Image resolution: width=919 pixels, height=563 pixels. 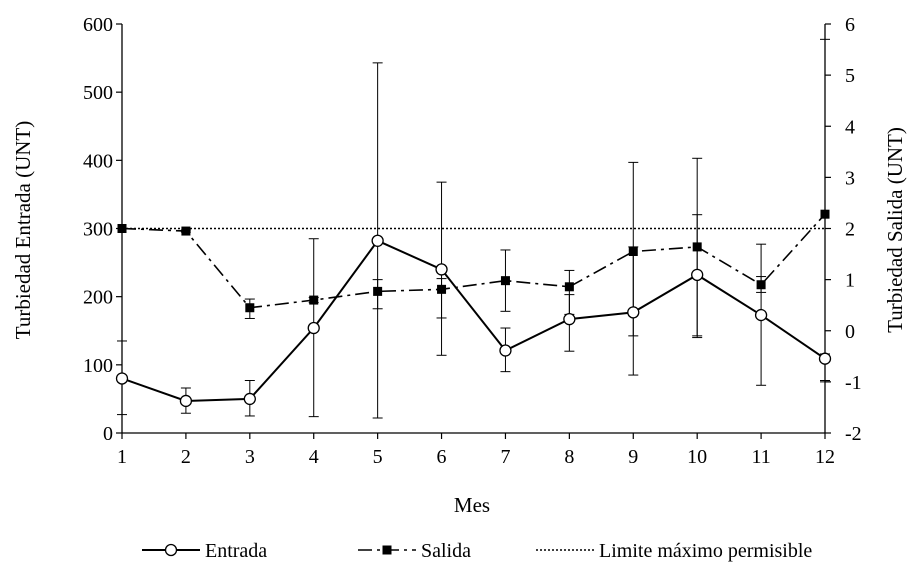 What do you see at coordinates (850, 127) in the screenshot?
I see `y-right-tick-label: 4` at bounding box center [850, 127].